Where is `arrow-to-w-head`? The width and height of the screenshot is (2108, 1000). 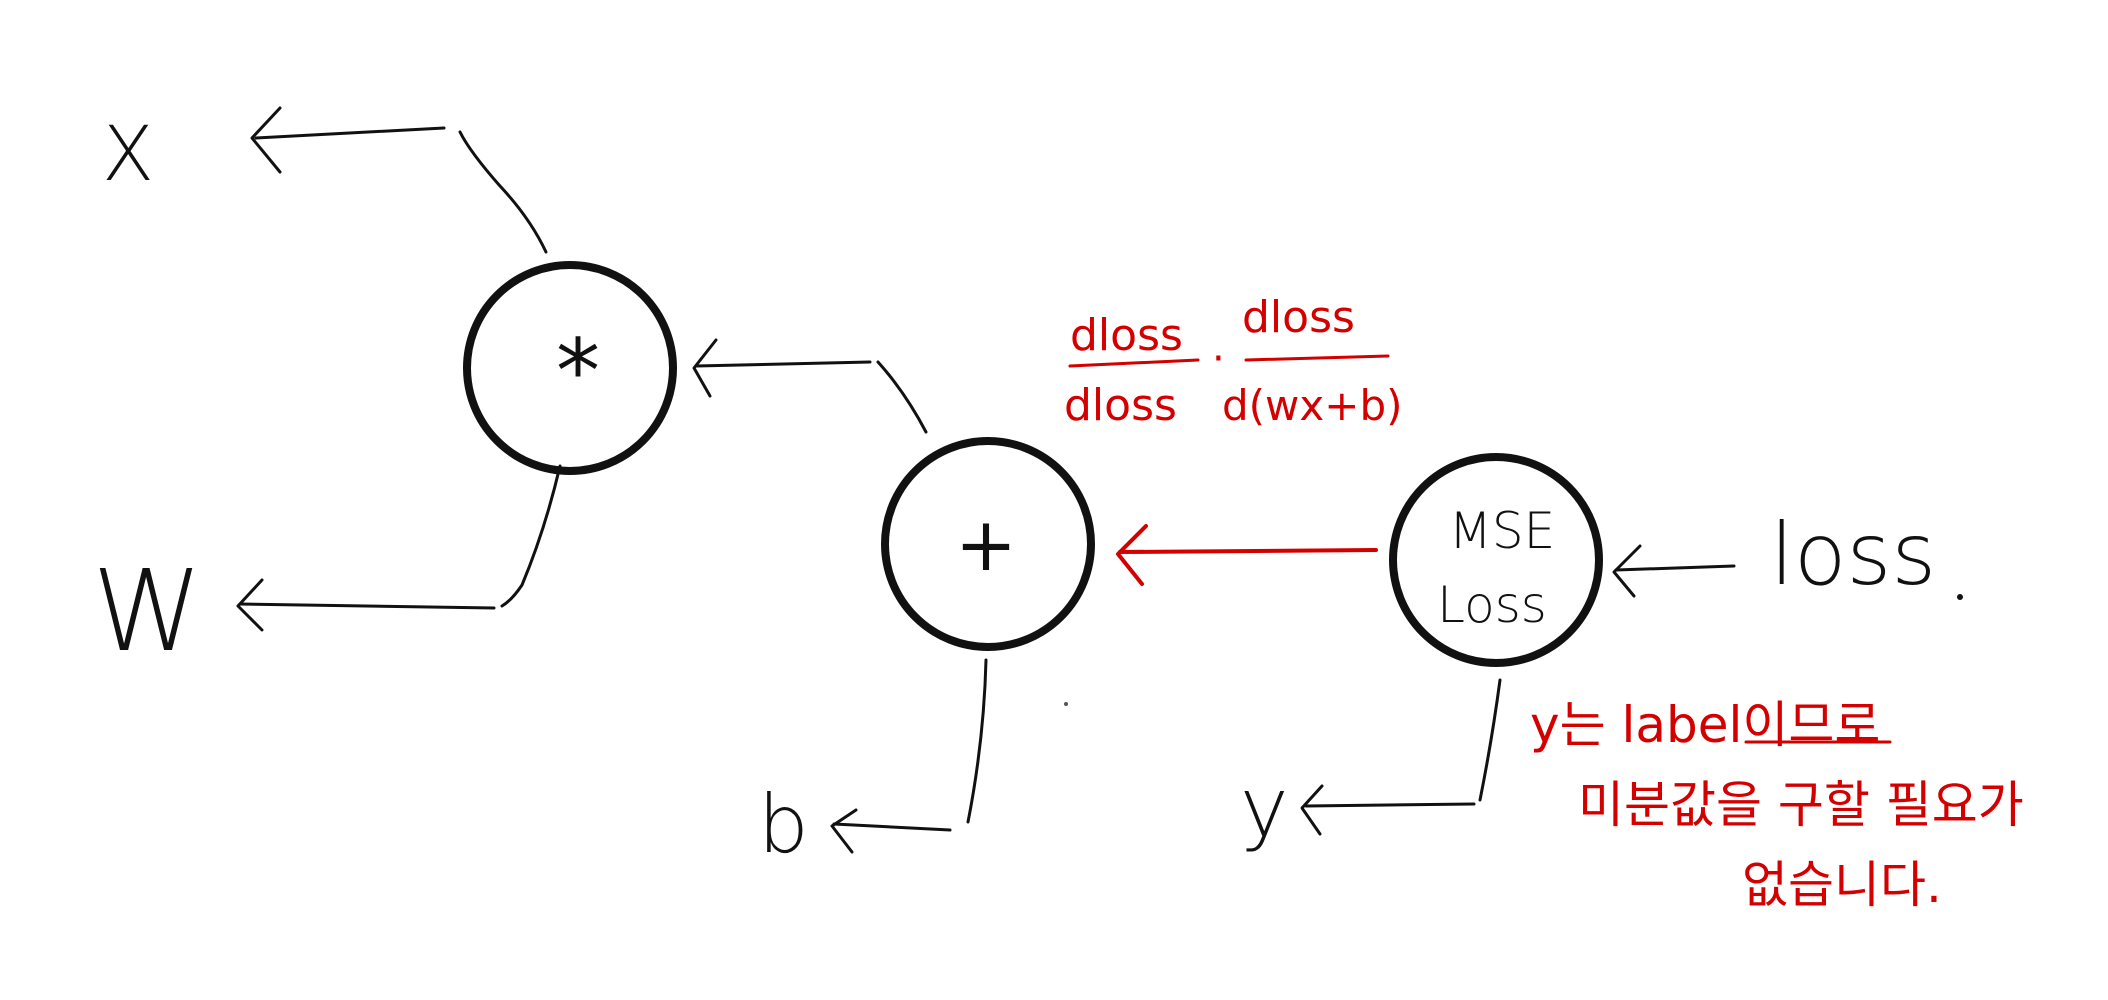
arrow-to-w-head is located at coordinates (250, 605).